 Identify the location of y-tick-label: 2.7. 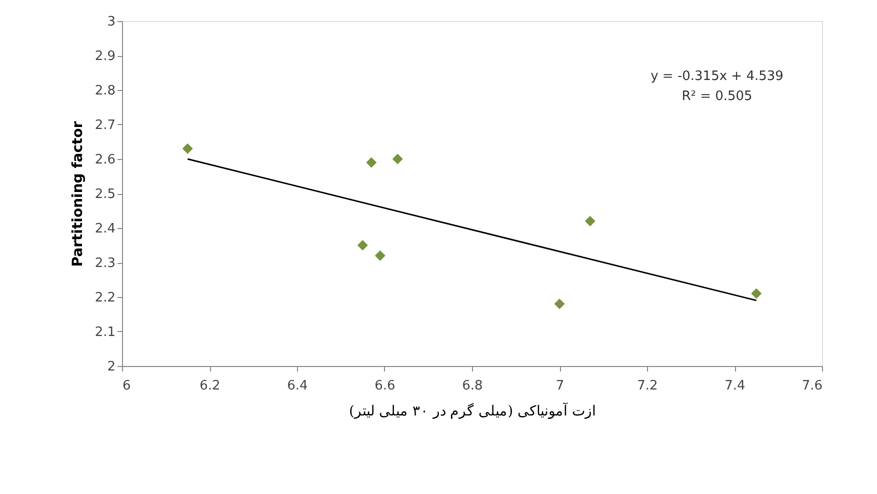
(105, 125).